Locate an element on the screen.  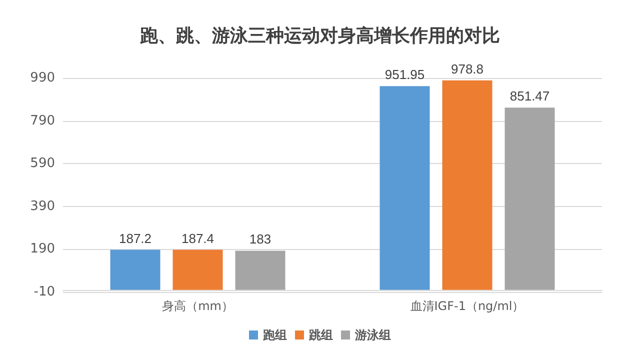
x-tick-label: 身高（mm） is located at coordinates (198, 306).